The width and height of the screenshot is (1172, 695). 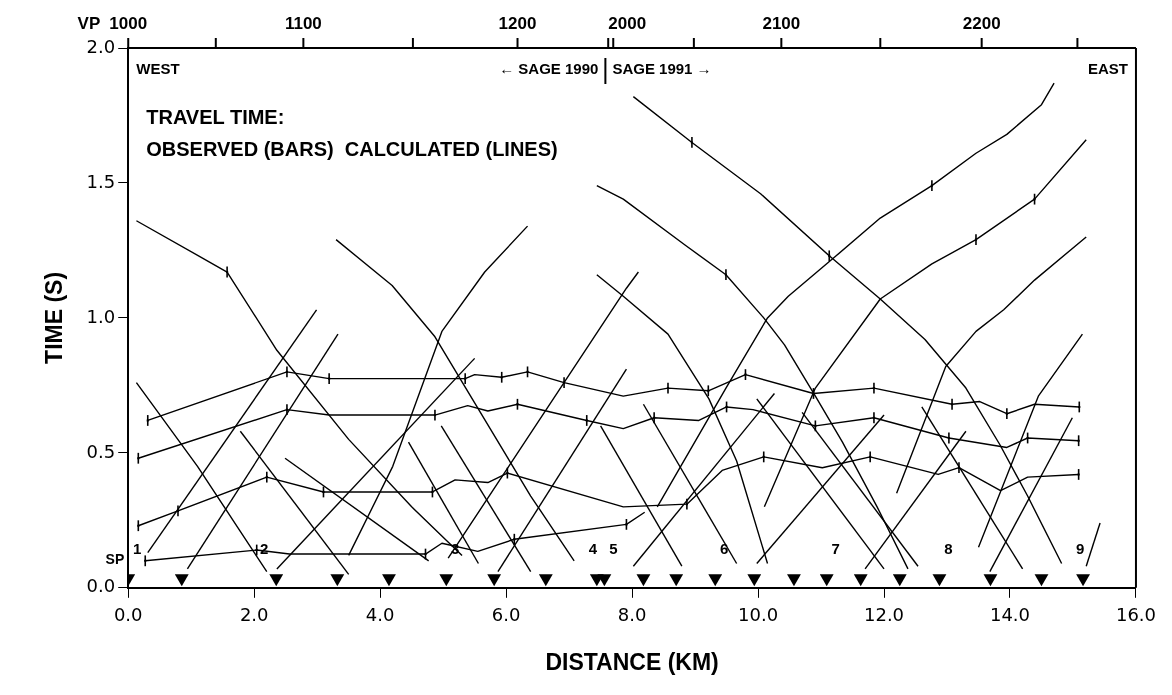 What do you see at coordinates (835, 549) in the screenshot?
I see `annotation: 7` at bounding box center [835, 549].